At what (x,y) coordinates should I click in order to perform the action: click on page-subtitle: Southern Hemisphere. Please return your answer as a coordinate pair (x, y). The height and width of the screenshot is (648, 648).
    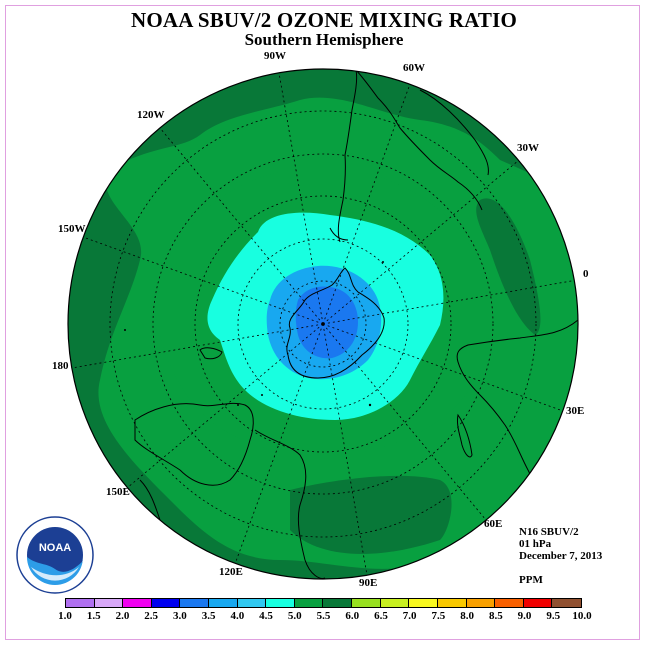
    Looking at the image, I should click on (324, 39).